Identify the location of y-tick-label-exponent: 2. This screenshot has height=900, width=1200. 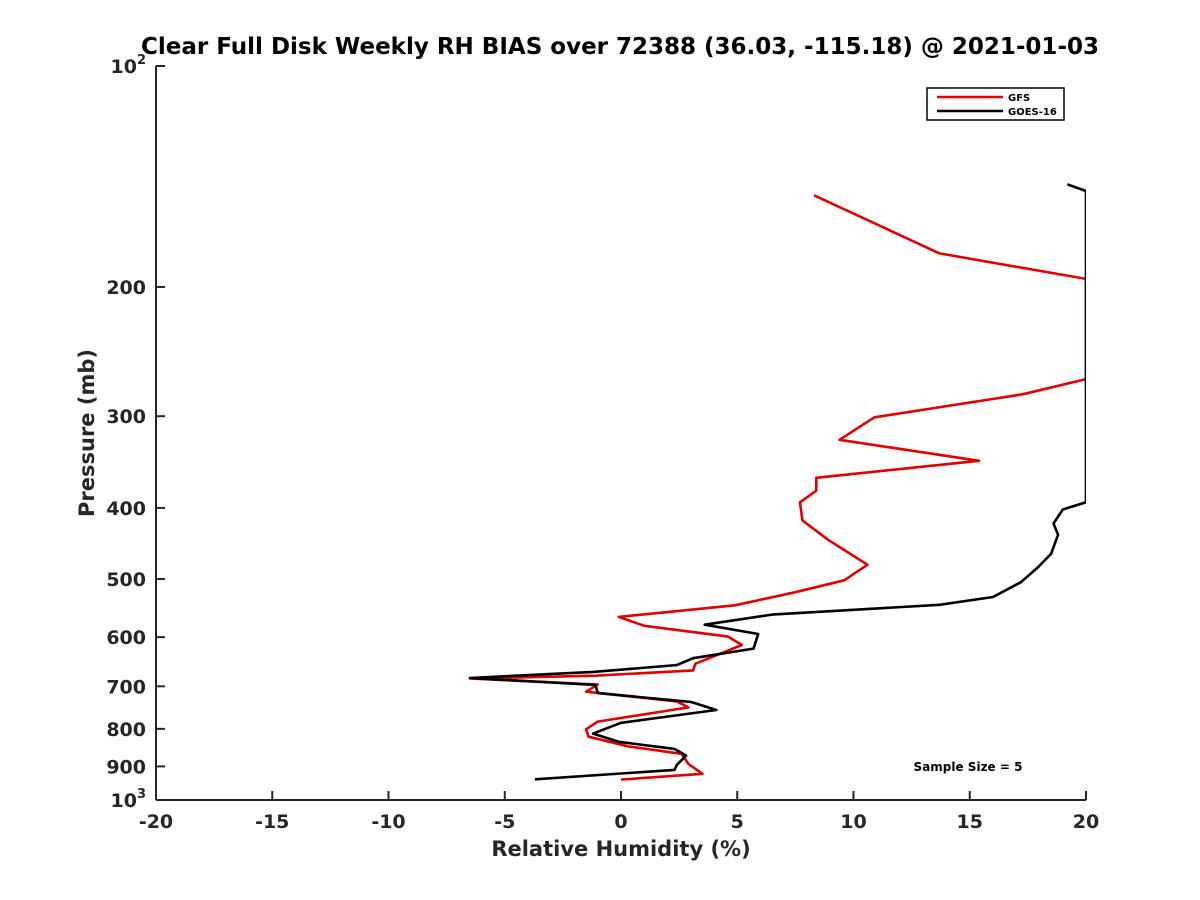
(141, 60).